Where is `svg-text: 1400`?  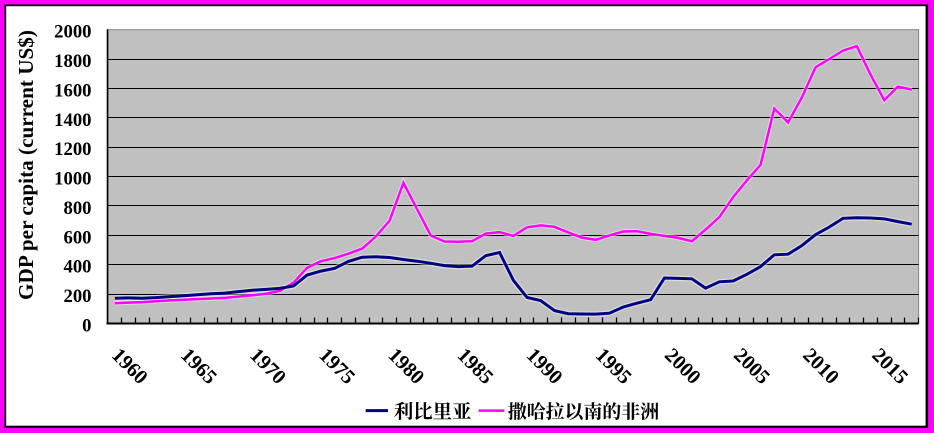
svg-text: 1400 is located at coordinates (72, 120).